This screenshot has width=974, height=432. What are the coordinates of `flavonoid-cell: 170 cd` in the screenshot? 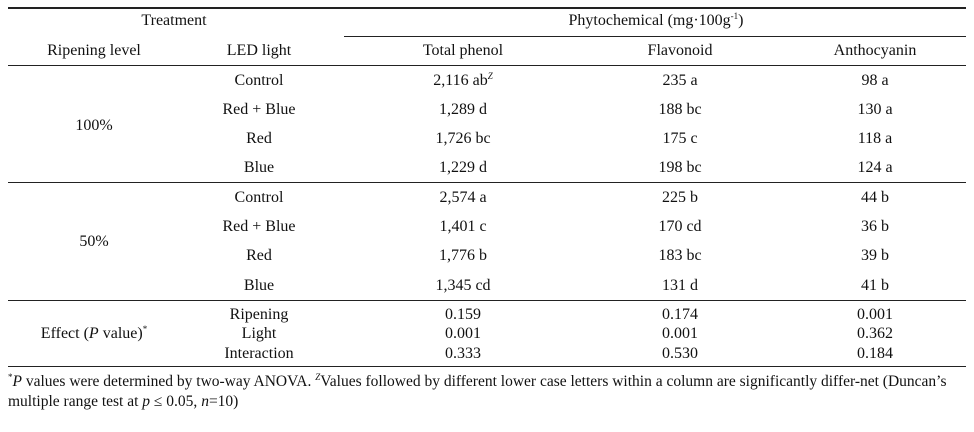 It's located at (680, 226).